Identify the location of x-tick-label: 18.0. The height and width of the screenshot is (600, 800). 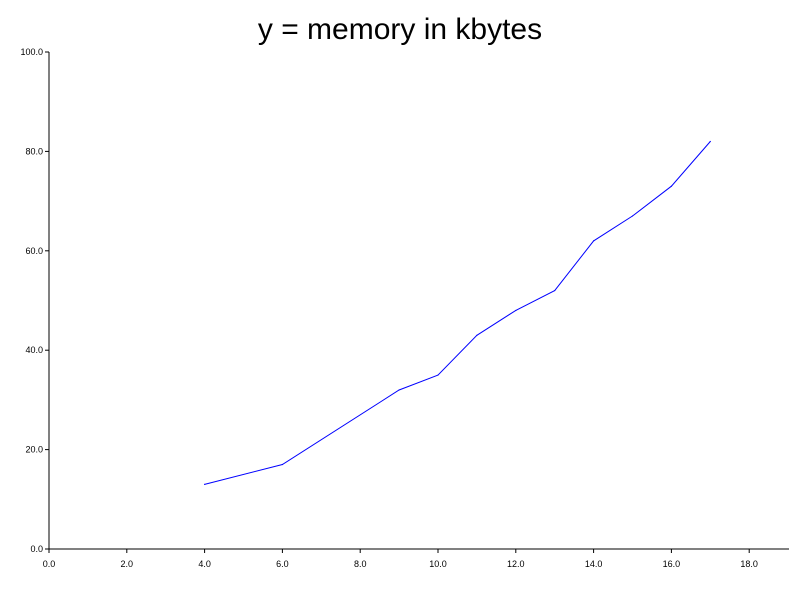
(749, 564).